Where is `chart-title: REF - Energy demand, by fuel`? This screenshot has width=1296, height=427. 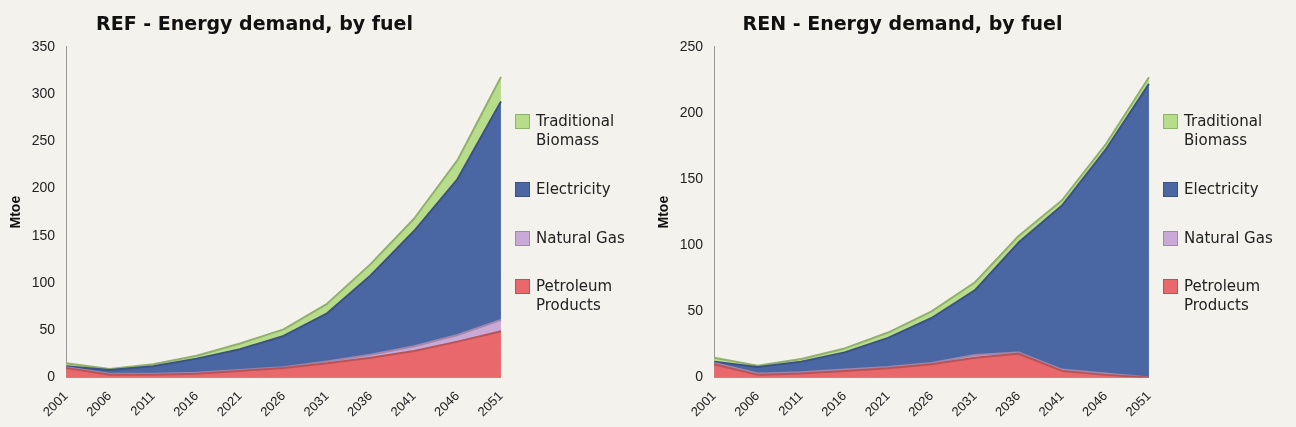
chart-title: REF - Energy demand, by fuel is located at coordinates (254, 23).